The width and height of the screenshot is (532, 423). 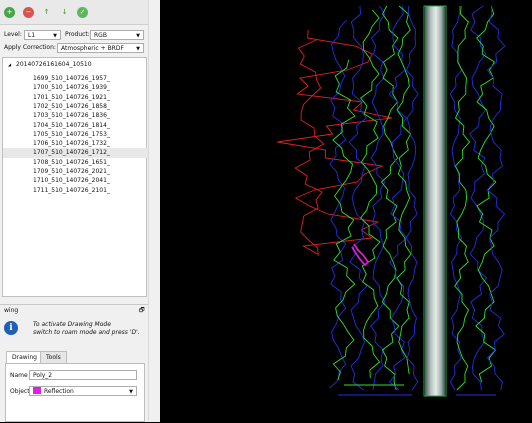 I want to click on object-value: Reflection, so click(x=59, y=391).